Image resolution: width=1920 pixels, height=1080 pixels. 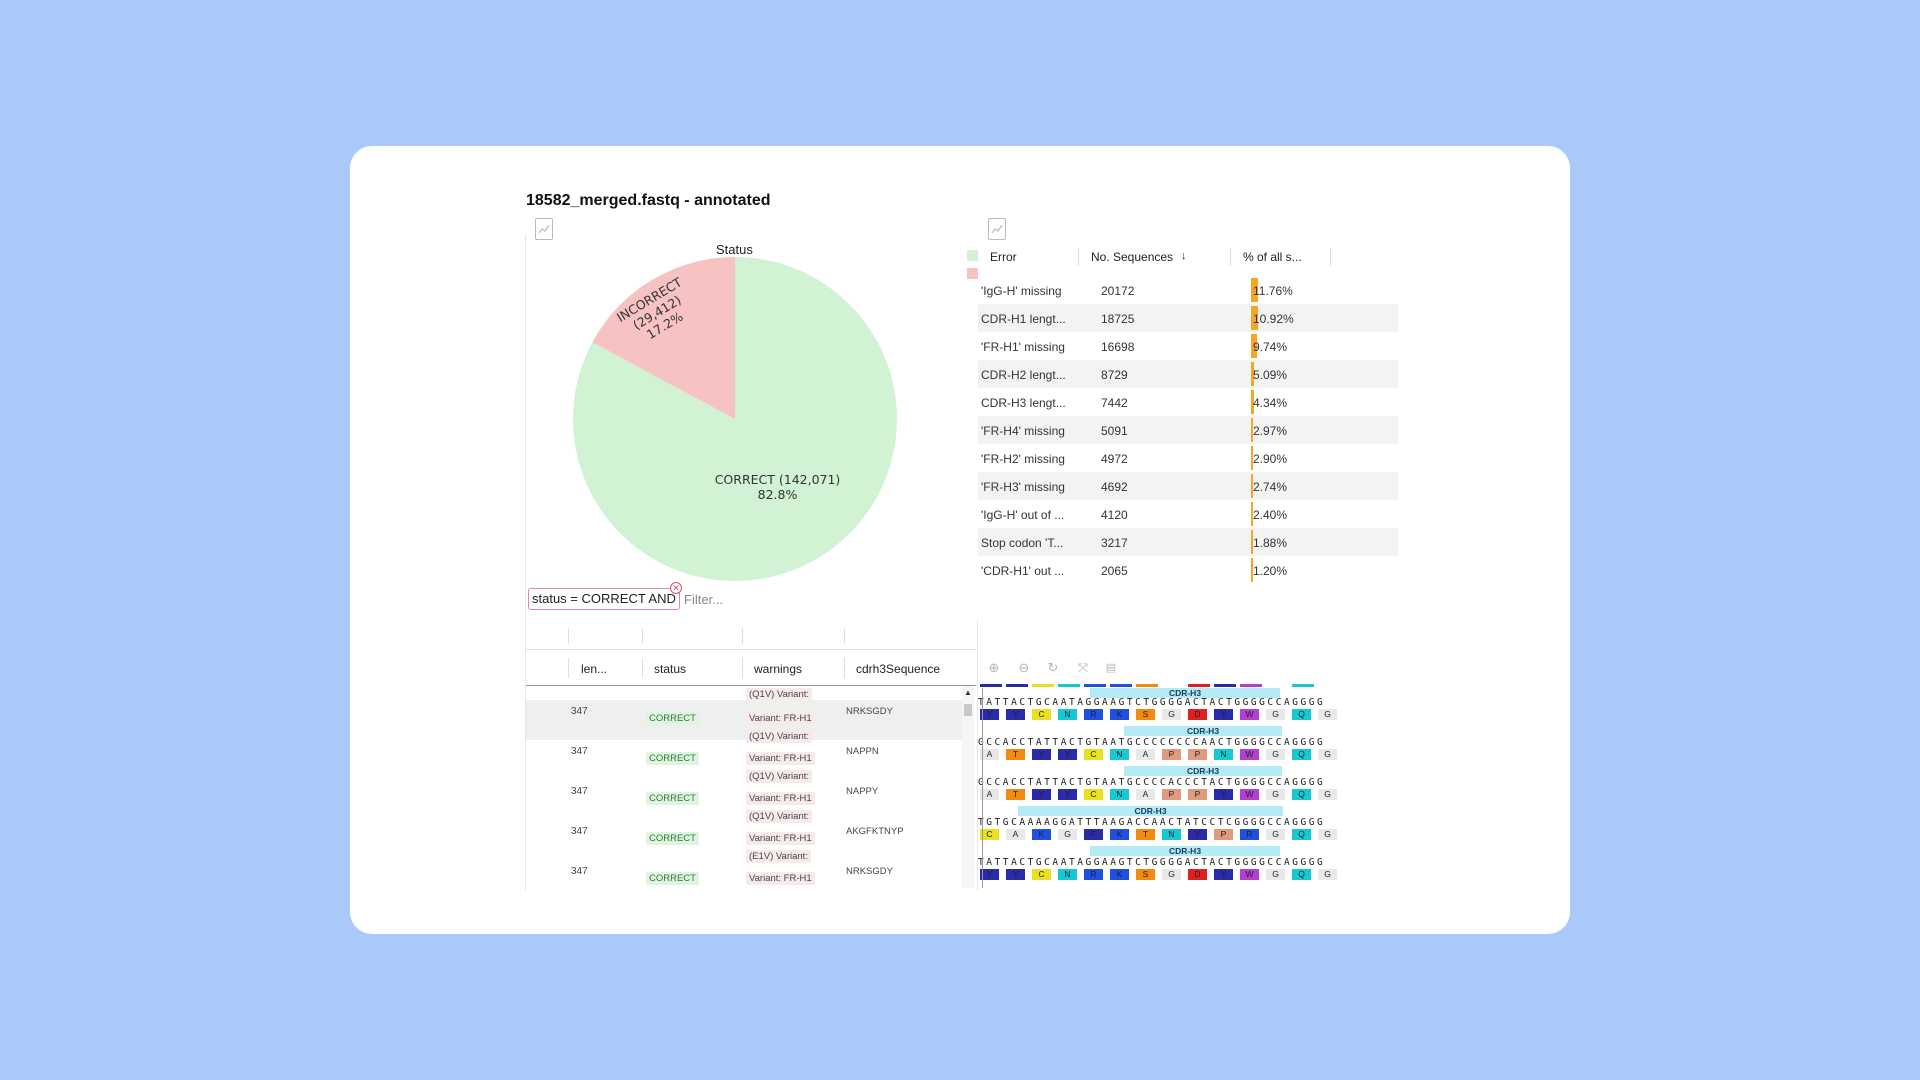 What do you see at coordinates (735, 419) in the screenshot?
I see `status-pie-chart` at bounding box center [735, 419].